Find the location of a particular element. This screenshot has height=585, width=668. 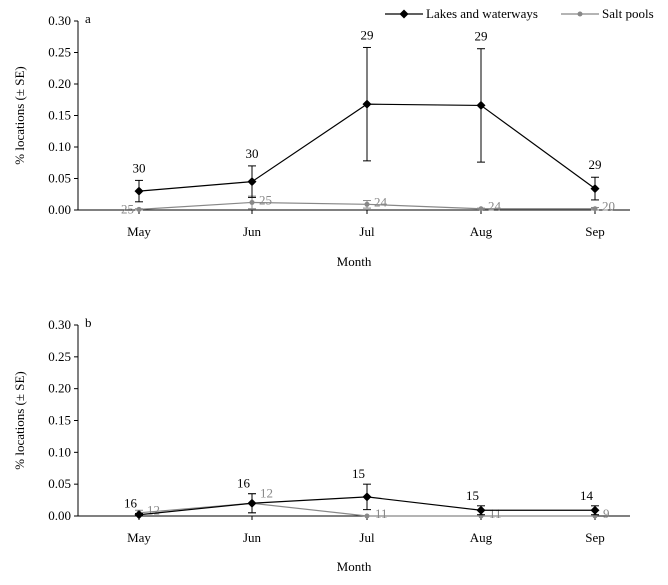

panel-label: b is located at coordinates (88, 322).